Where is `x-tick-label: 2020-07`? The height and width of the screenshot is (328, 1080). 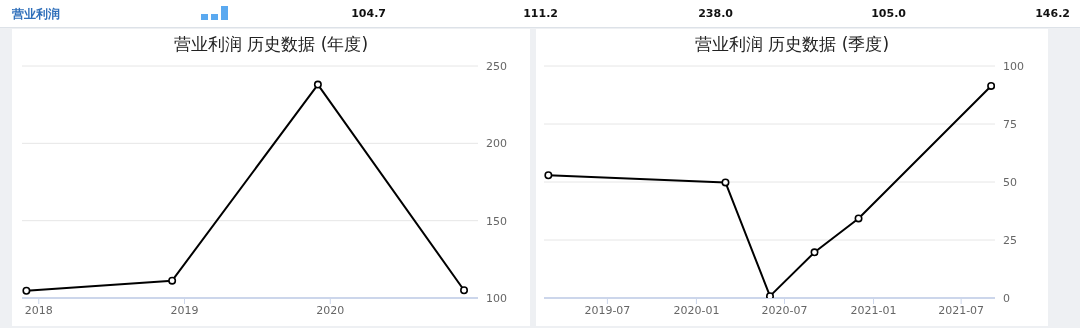
x-tick-label: 2020-07 is located at coordinates (784, 310).